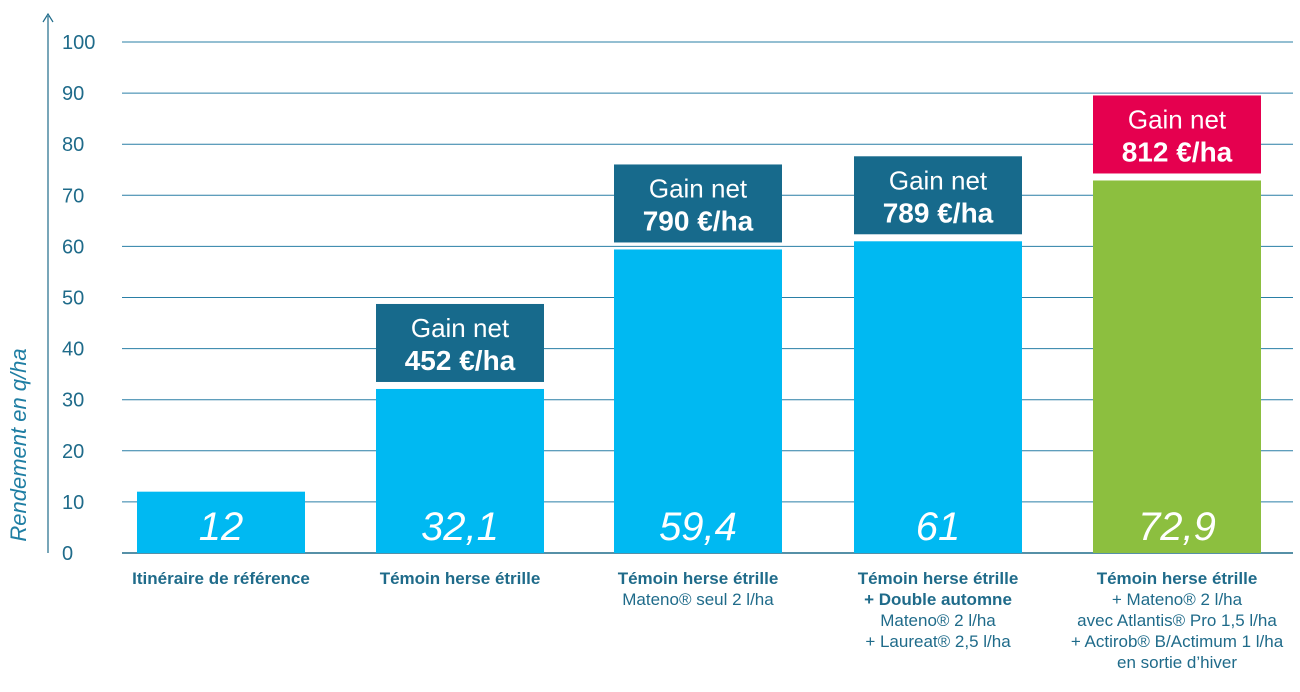  I want to click on gain-annotation-value: 812 €/ha, so click(1177, 151).